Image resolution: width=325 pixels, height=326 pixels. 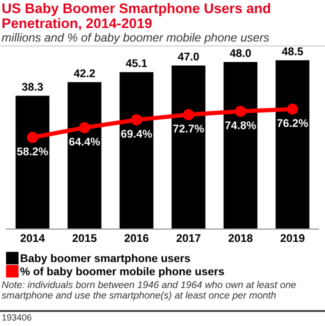 What do you see at coordinates (188, 56) in the screenshot?
I see `data-label: 47.0` at bounding box center [188, 56].